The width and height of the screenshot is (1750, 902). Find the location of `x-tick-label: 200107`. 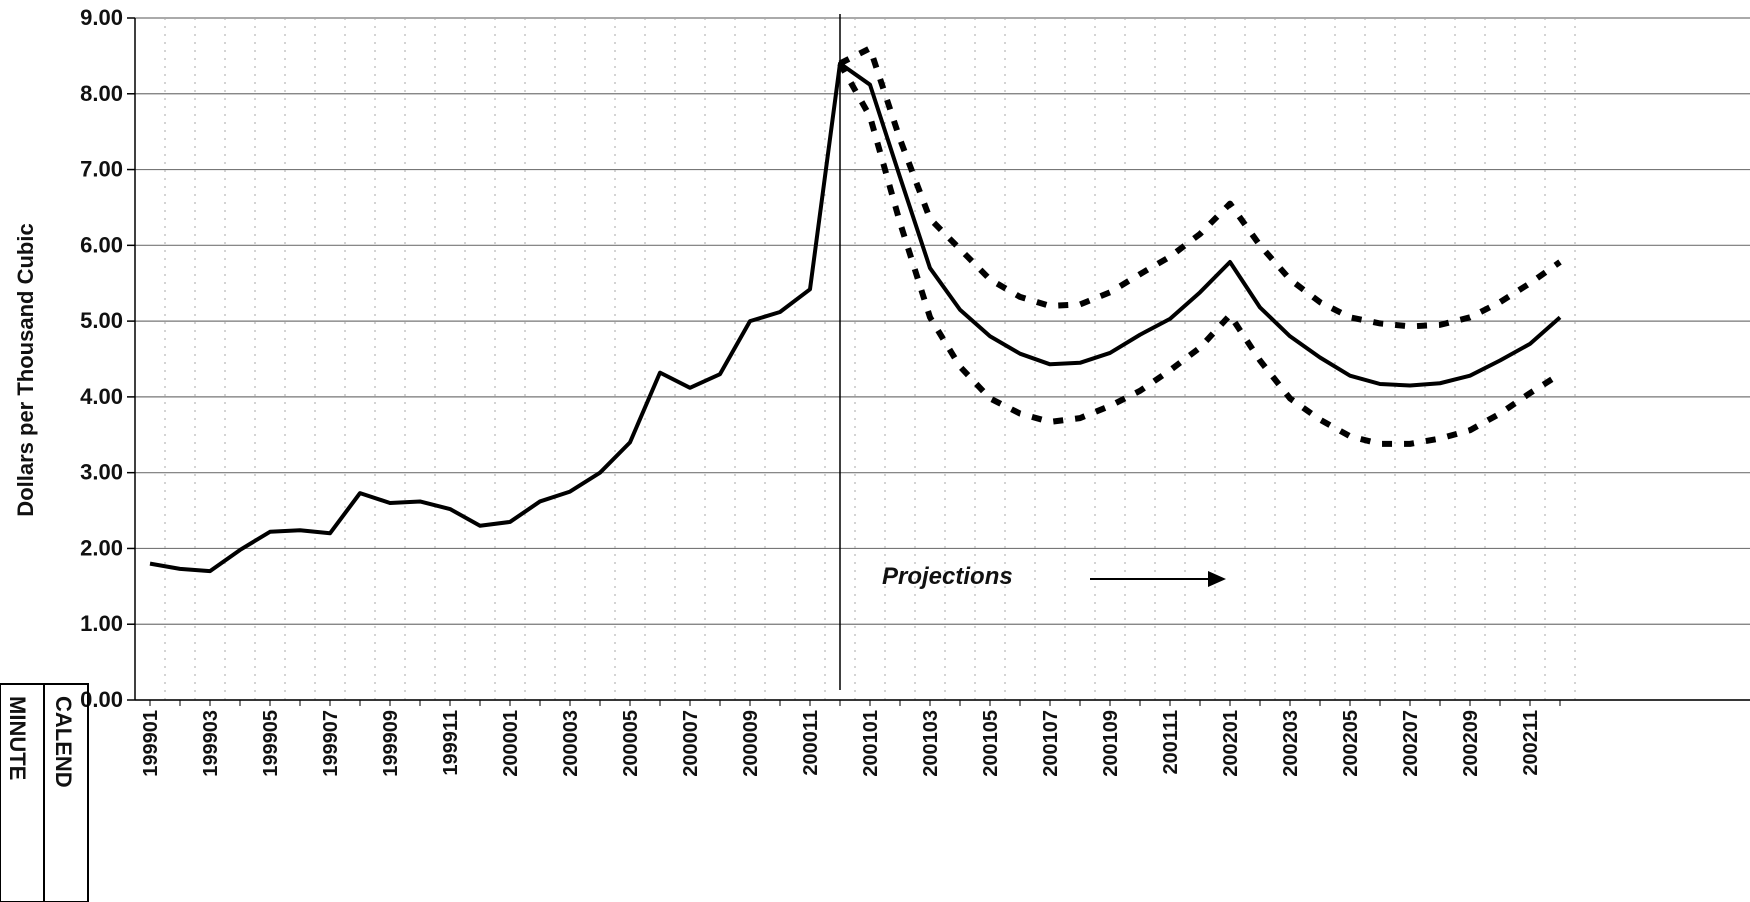

x-tick-label: 200107 is located at coordinates (1051, 743).